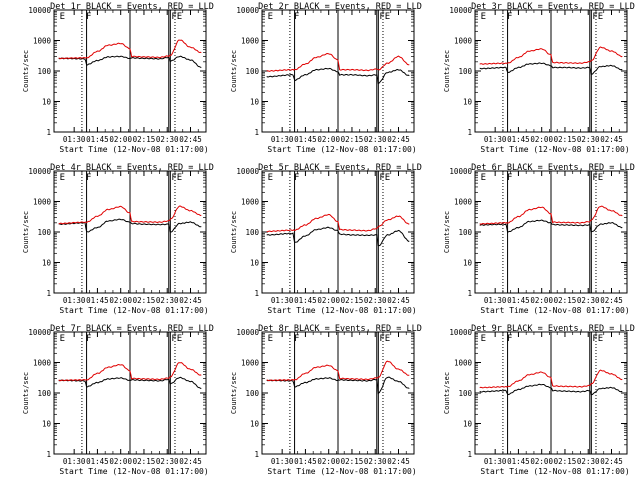 Image resolution: width=640 pixels, height=480 pixels. Describe the element at coordinates (553, 168) in the screenshot. I see `panel-title: Det 6r BLACK = Events, RED = LLD` at that location.